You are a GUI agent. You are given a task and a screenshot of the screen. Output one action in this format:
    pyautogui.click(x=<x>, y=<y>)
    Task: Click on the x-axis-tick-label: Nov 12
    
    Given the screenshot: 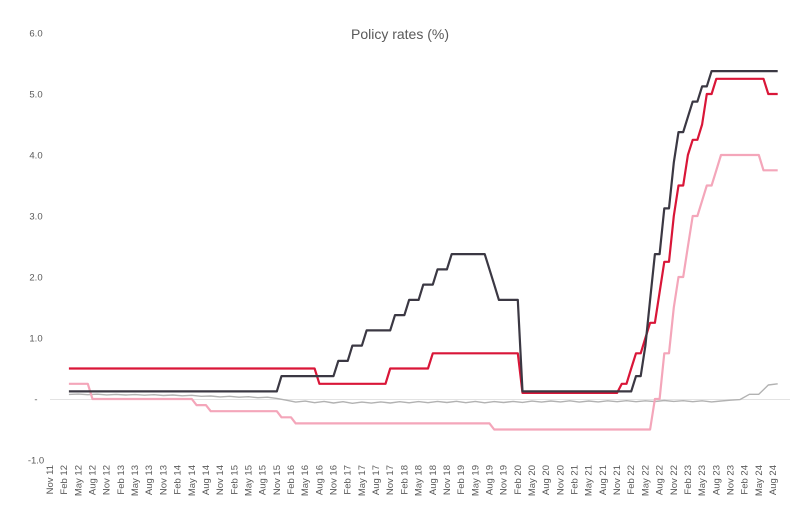 What is the action you would take?
    pyautogui.click(x=107, y=480)
    